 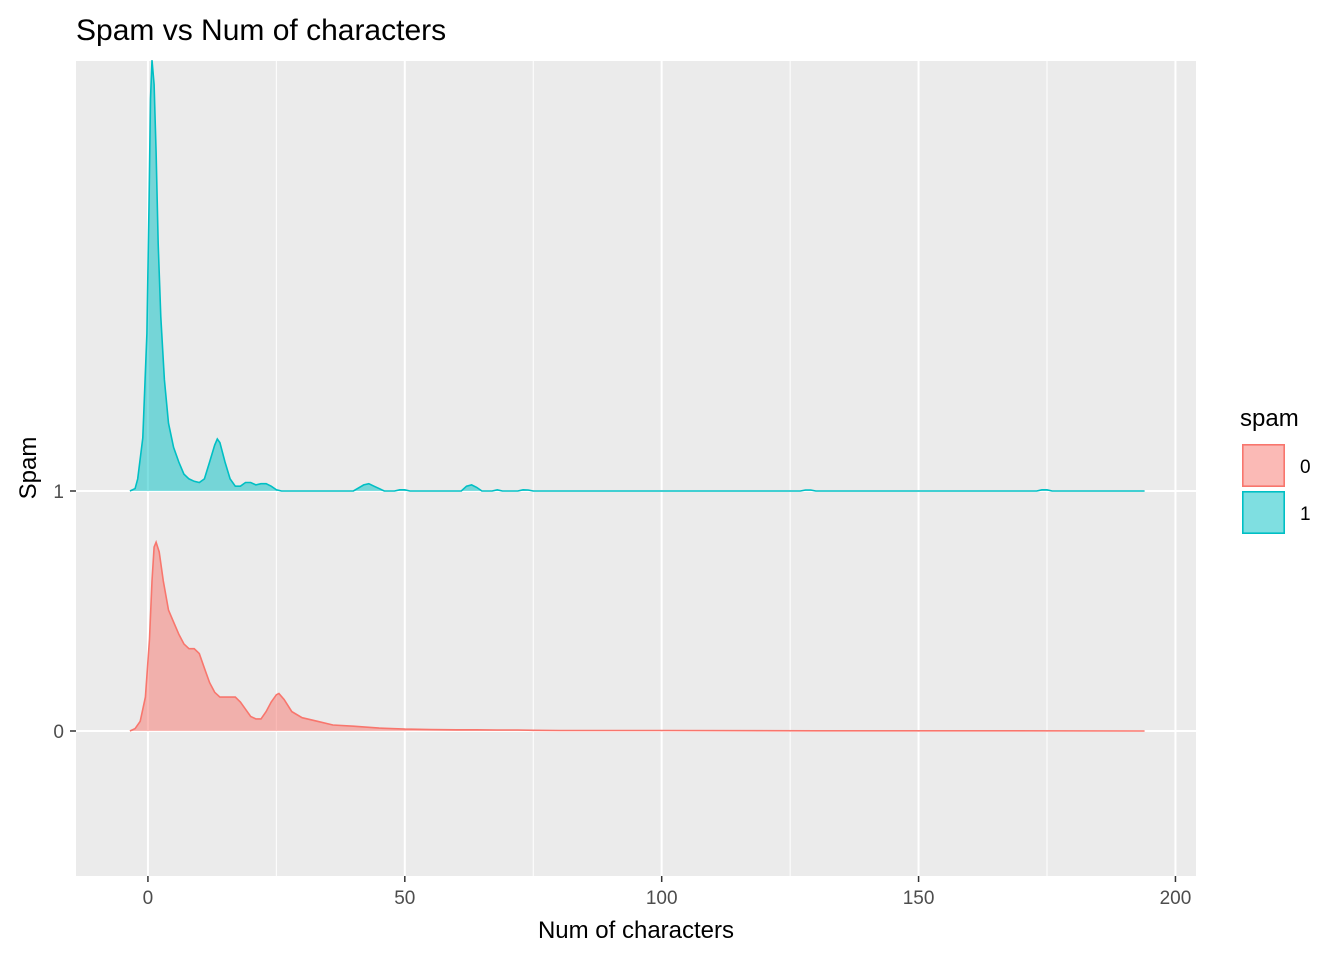 I want to click on x-axis: 0 50 100 150 200, so click(x=667, y=892).